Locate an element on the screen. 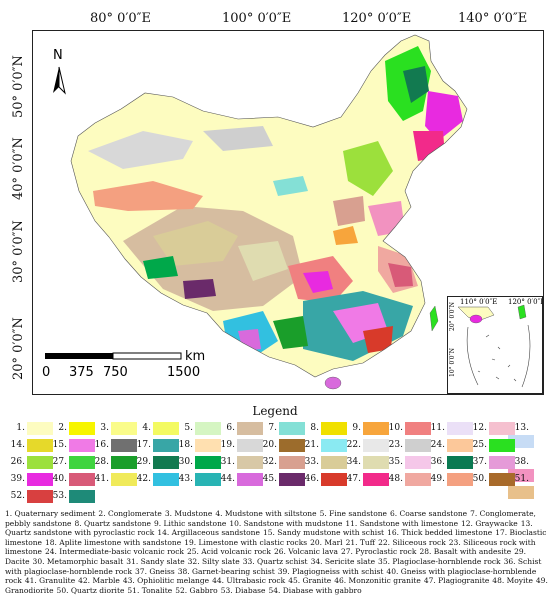 This screenshot has height=616, width=550. legend-lithology-entry: 29. Dacite is located at coordinates (266, 556).